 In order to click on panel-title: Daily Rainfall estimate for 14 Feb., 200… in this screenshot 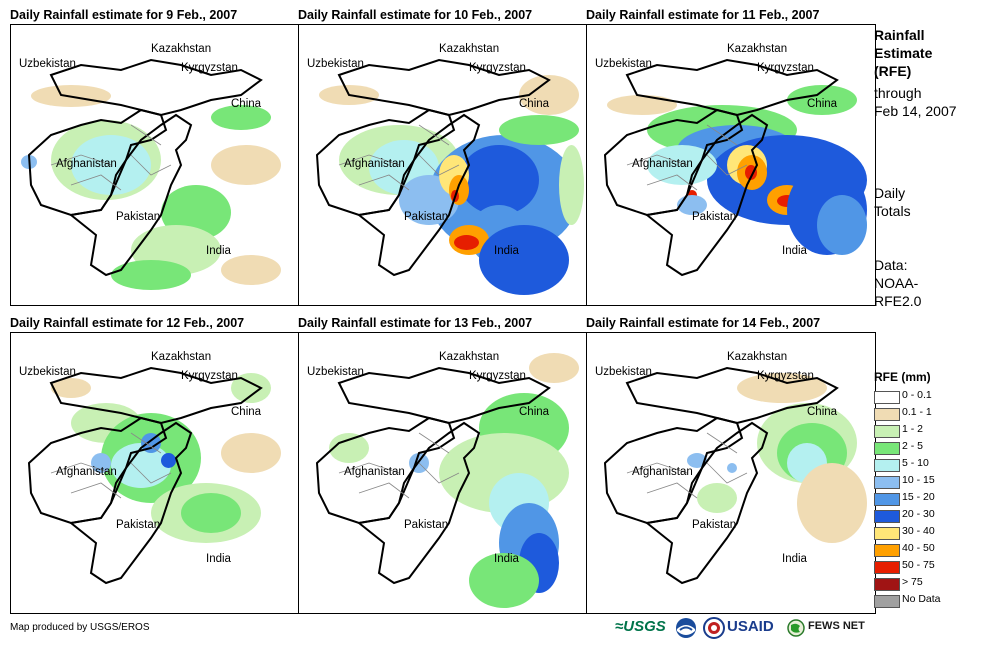, I will do `click(703, 323)`.